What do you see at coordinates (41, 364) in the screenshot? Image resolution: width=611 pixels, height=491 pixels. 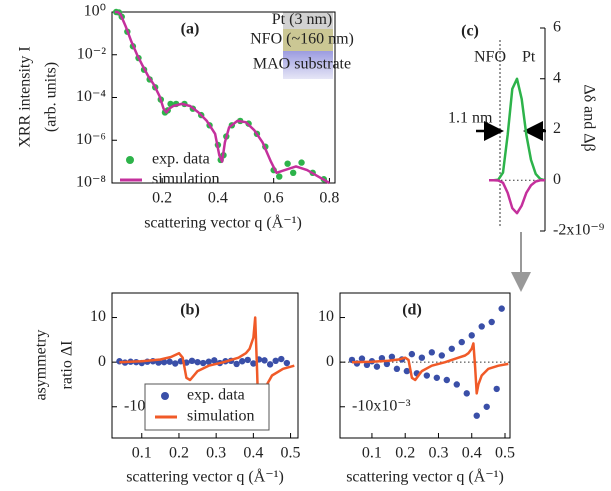 I see `y-axis-label: asymmetry` at bounding box center [41, 364].